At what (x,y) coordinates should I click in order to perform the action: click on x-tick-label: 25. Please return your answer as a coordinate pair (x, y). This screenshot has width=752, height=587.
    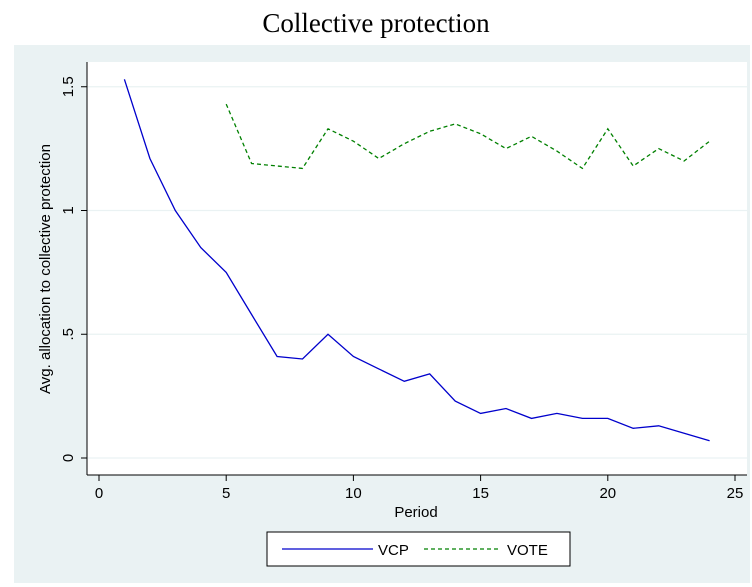
    Looking at the image, I should click on (735, 493).